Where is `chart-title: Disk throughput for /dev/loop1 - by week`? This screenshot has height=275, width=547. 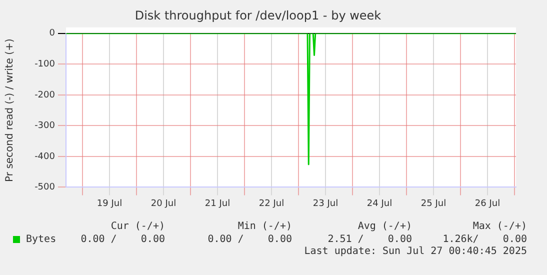
chart-title: Disk throughput for /dev/loop1 - by week is located at coordinates (258, 15).